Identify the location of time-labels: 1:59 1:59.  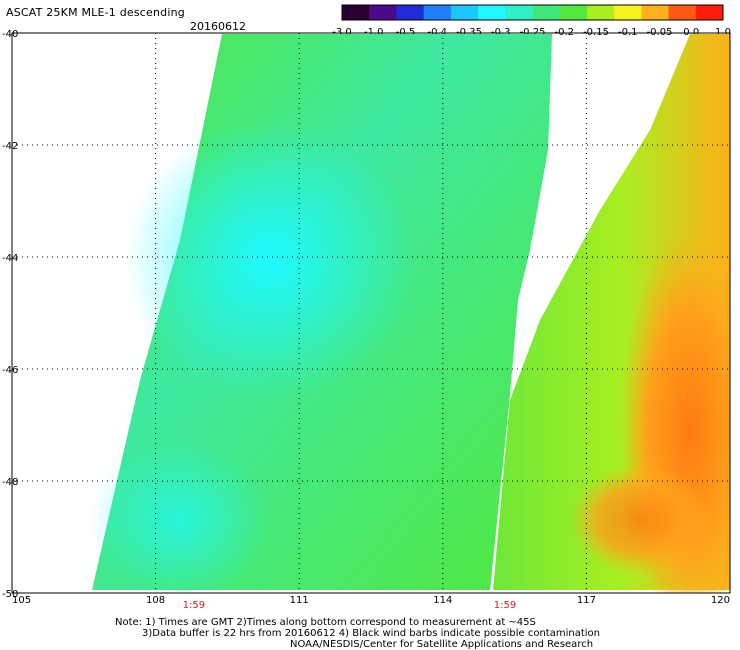
(350, 605).